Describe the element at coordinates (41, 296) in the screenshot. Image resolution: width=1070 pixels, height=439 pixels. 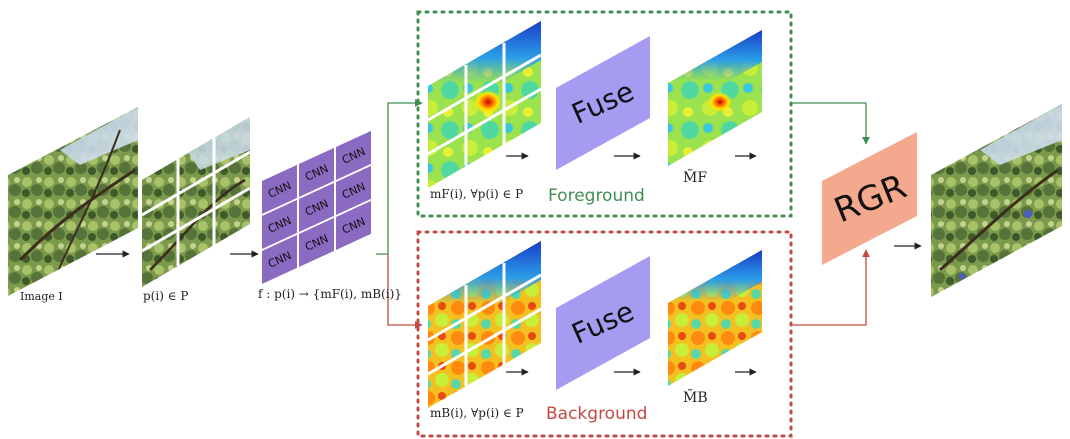
I see `input-image-label: Image I` at that location.